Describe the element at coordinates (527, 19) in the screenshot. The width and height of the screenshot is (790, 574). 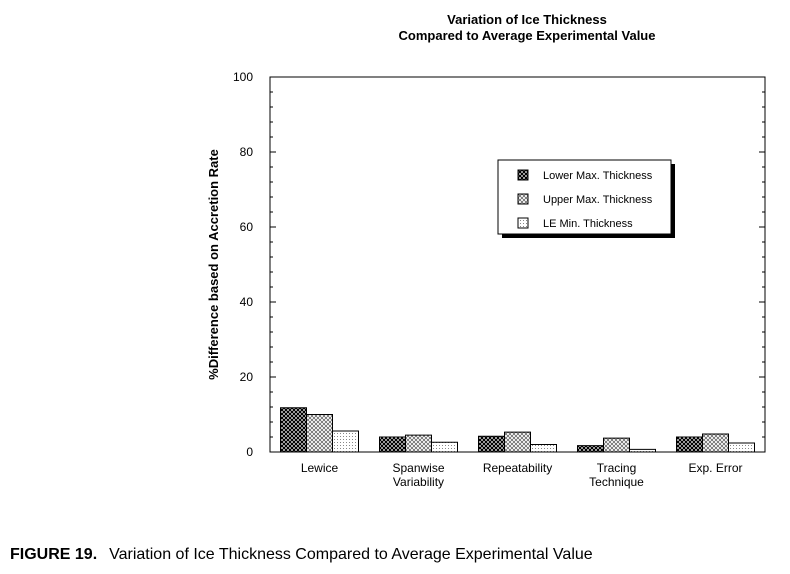
I see `chart-title-line: Variation of Ice Thickness` at that location.